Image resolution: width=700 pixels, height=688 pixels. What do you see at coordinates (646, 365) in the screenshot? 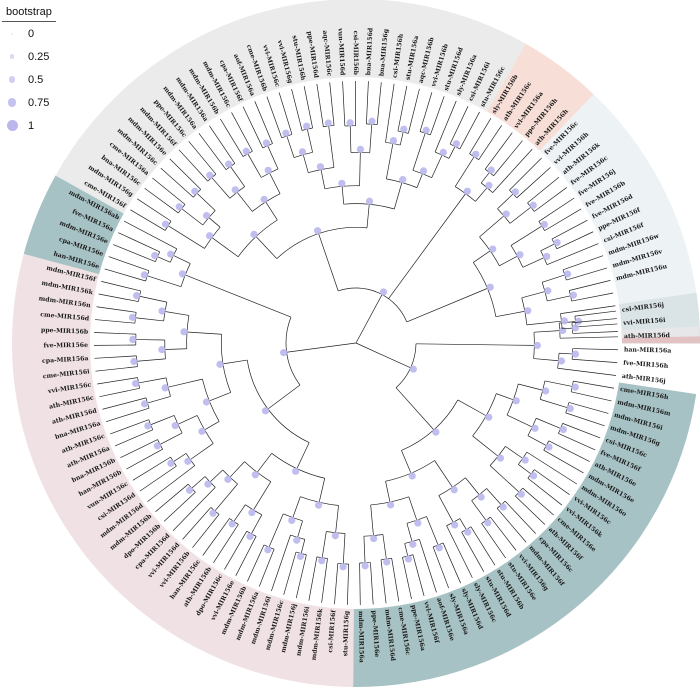
I see `leaf-label: fve-MIR156h` at bounding box center [646, 365].